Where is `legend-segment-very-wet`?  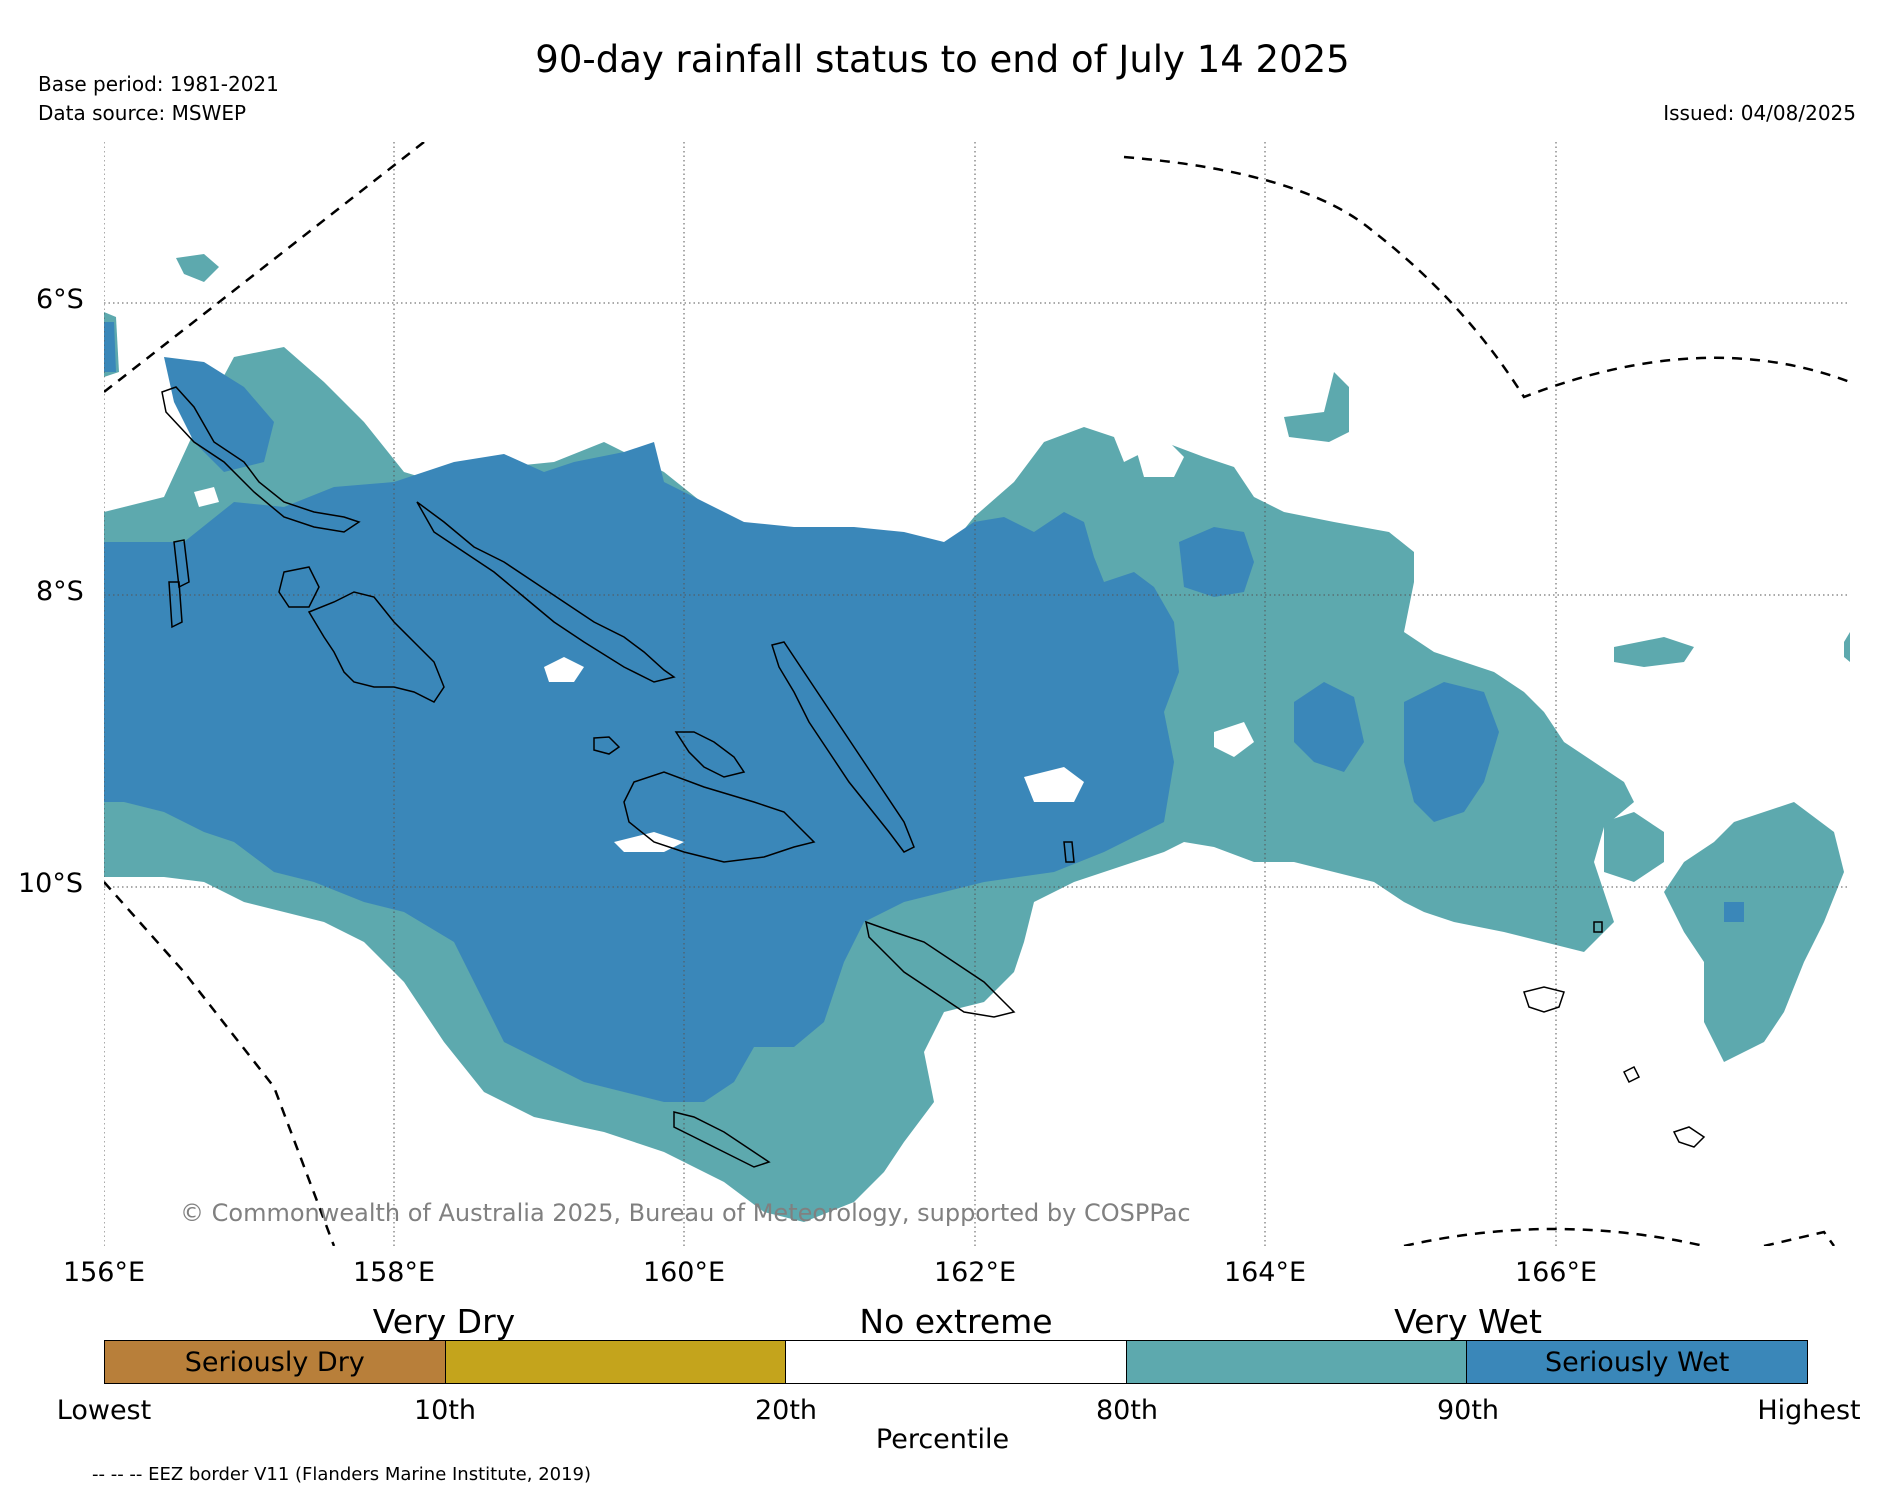
legend-segment-very-wet is located at coordinates (1297, 1362).